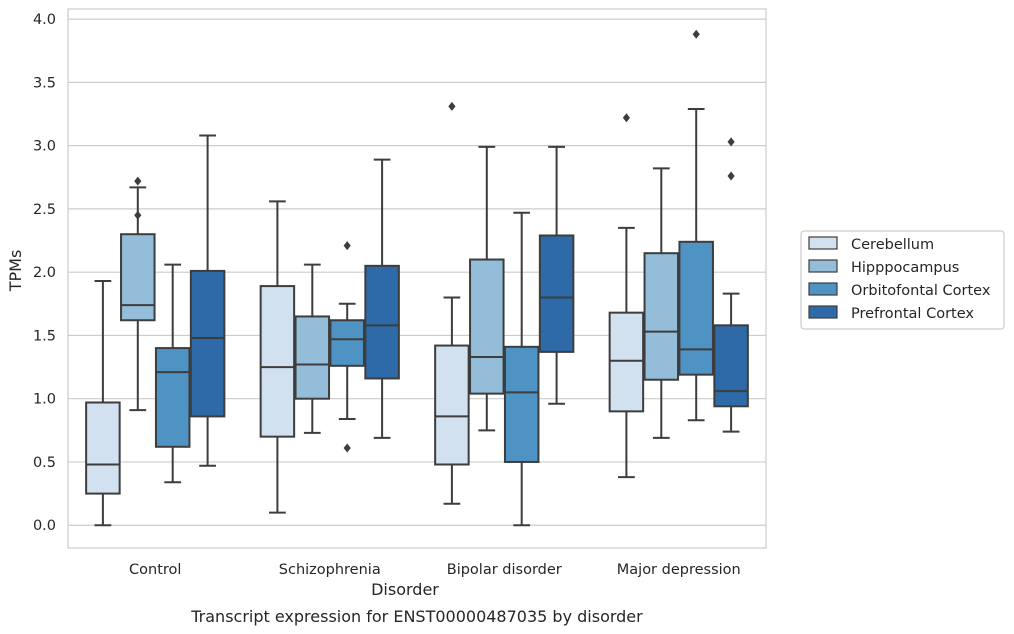 This screenshot has width=1014, height=634. Describe the element at coordinates (330, 570) in the screenshot. I see `x-tick-label: Schizophrenia` at that location.